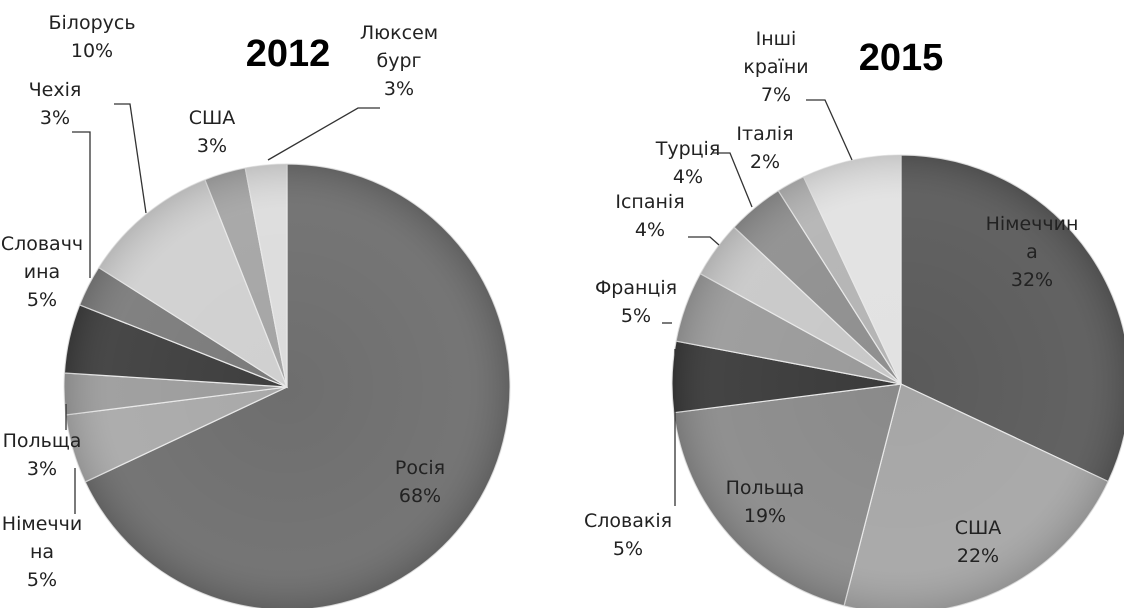 The width and height of the screenshot is (1124, 608). I want to click on data-label-line: ина, so click(42, 272).